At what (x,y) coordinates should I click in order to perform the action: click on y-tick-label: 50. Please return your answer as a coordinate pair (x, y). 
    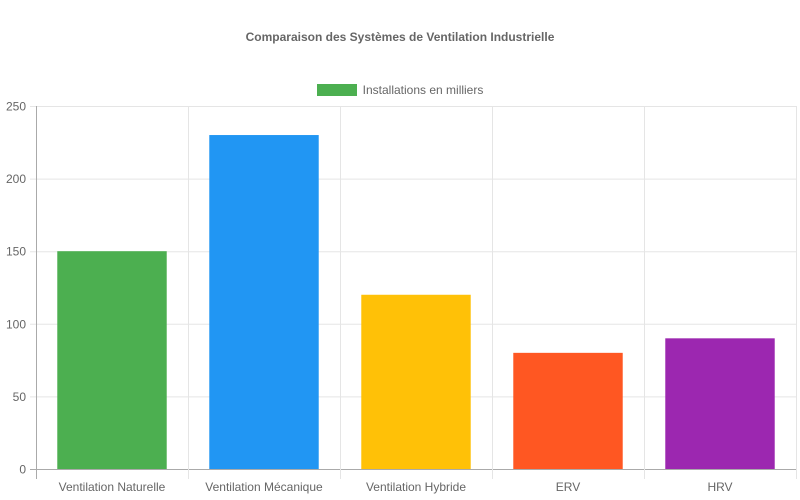
    Looking at the image, I should click on (20, 397).